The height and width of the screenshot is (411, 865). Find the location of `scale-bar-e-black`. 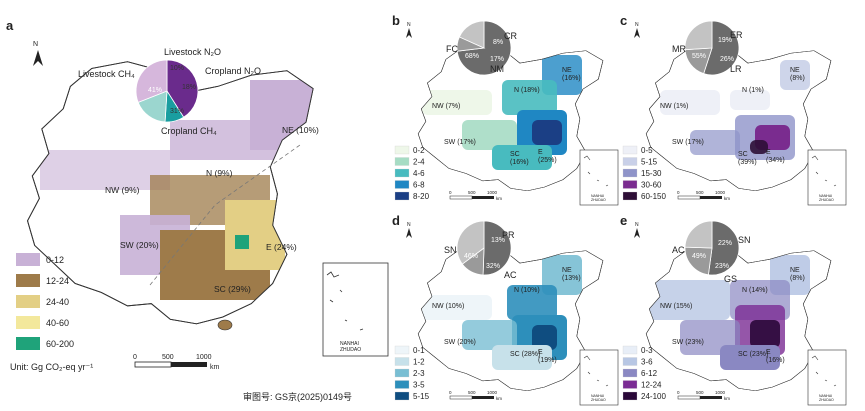

scale-bar-e-black is located at coordinates (711, 397).